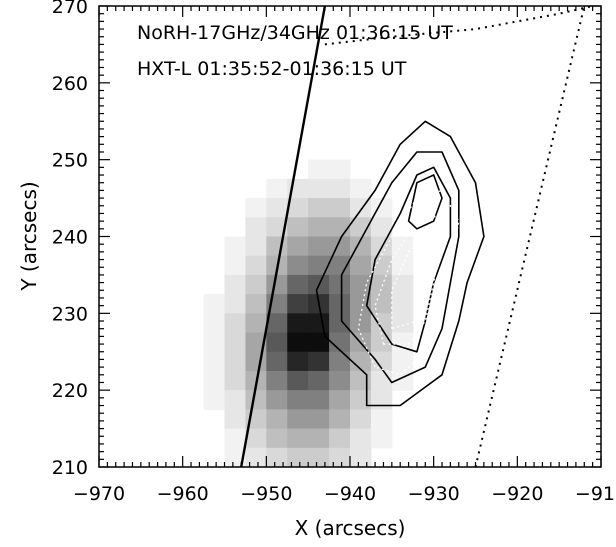  I want to click on annotation-line-1: NoRH-17GHz/34GHz 01:36:15 UT, so click(295, 33).